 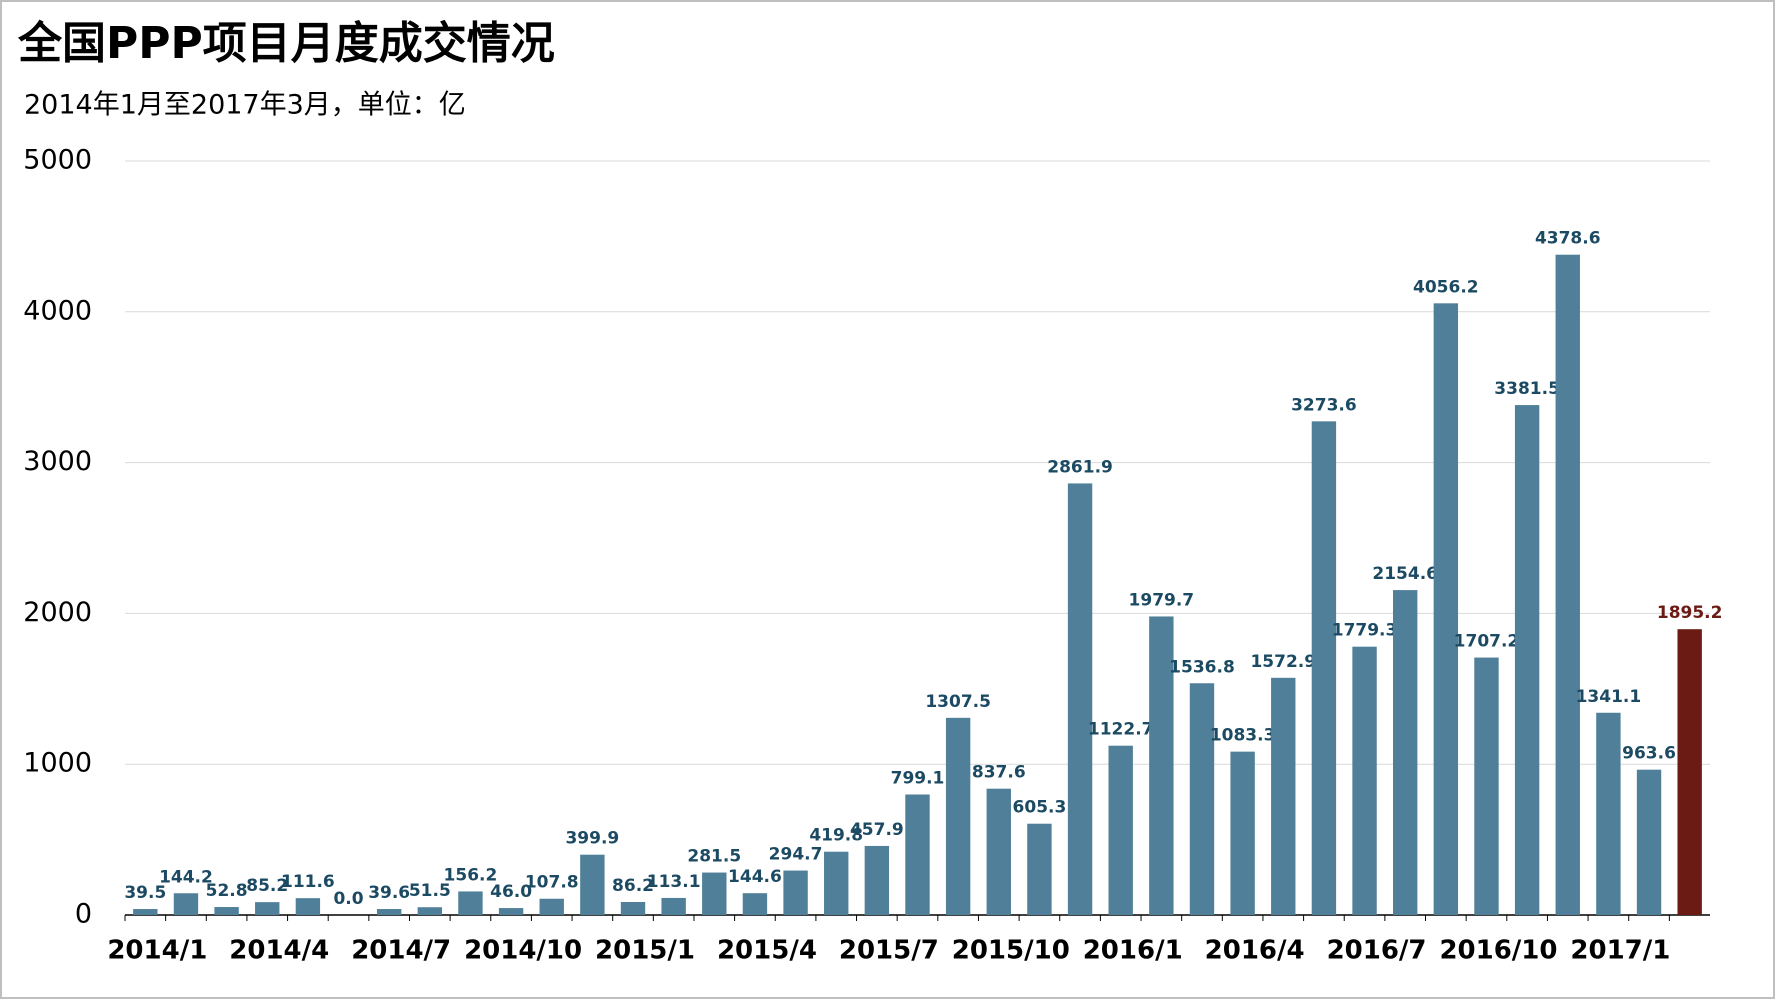 I want to click on x-tick-label: 2015/1, so click(x=645, y=951).